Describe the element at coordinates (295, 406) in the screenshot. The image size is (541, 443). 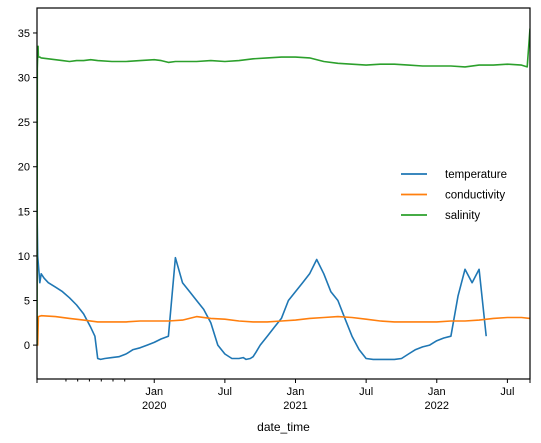
I see `x-tick-year-label: 2021` at that location.